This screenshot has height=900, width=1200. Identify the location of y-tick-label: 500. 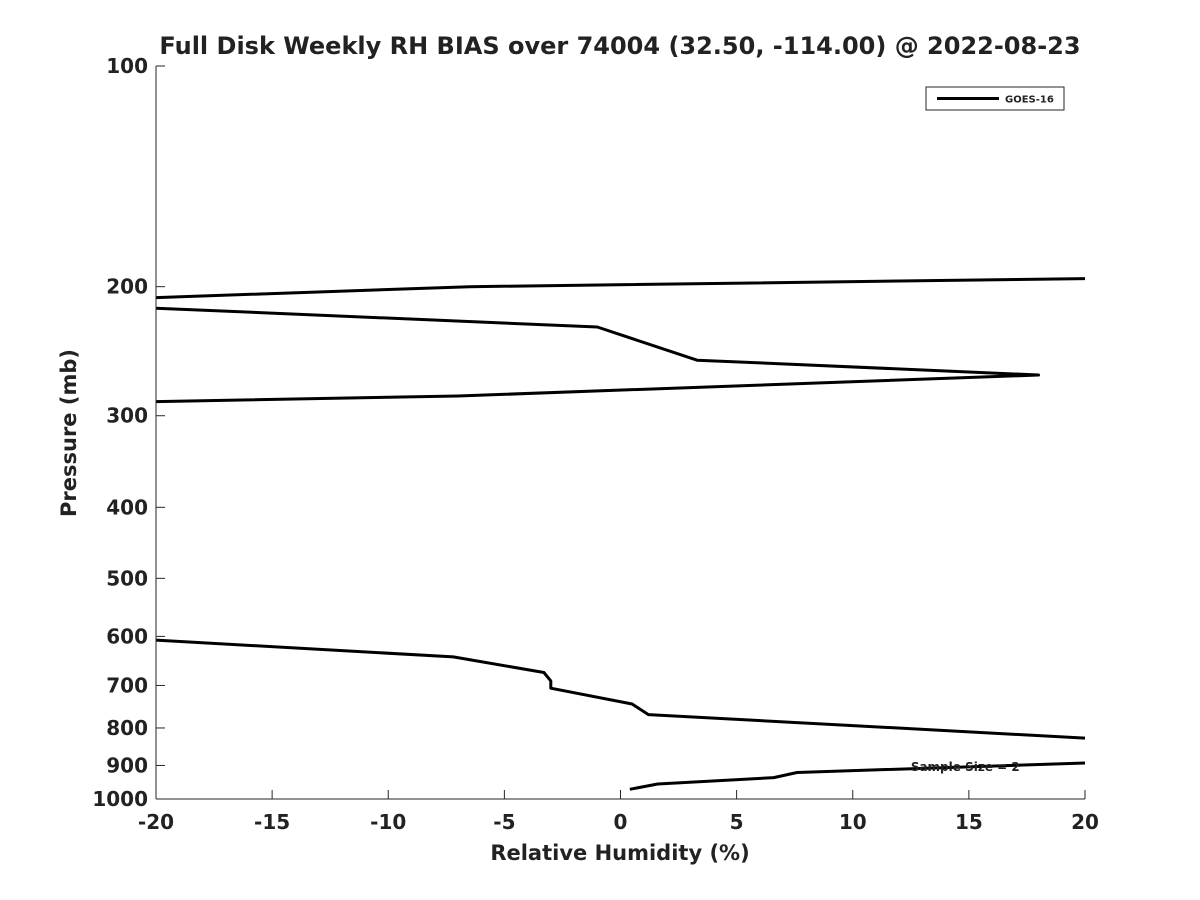
(127, 578).